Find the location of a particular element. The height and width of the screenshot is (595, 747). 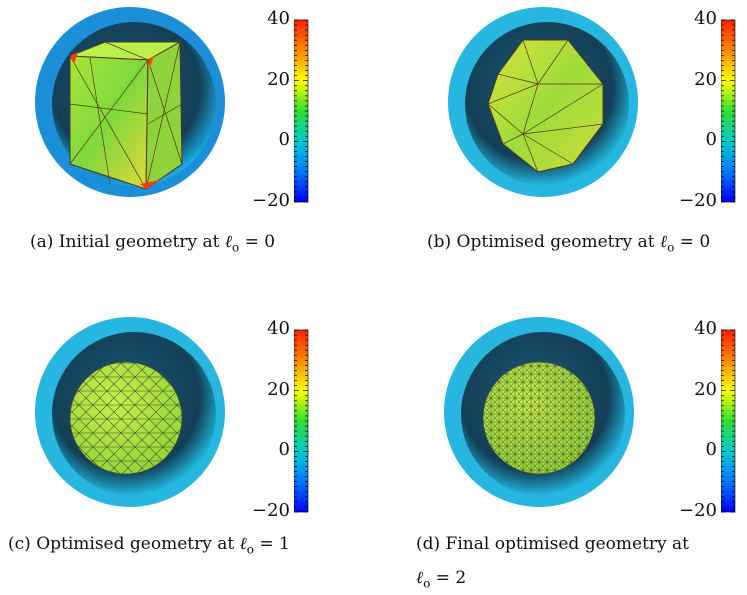

render-a is located at coordinates (130, 102).